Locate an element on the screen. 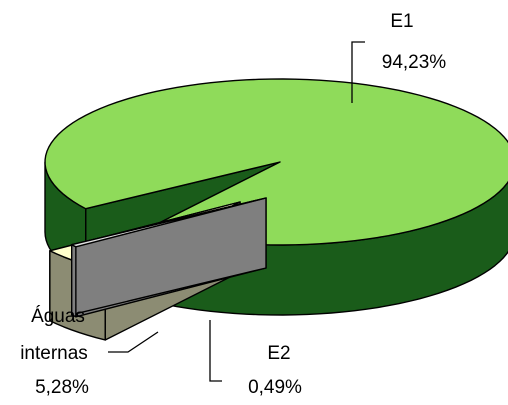 This screenshot has height=405, width=508. label-e2-value: 0,49% is located at coordinates (275, 387).